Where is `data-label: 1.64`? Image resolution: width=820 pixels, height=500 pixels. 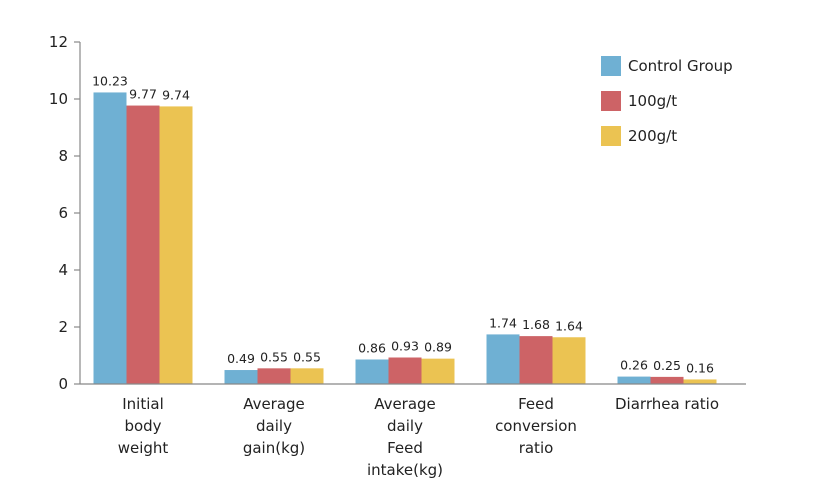 data-label: 1.64 is located at coordinates (569, 325).